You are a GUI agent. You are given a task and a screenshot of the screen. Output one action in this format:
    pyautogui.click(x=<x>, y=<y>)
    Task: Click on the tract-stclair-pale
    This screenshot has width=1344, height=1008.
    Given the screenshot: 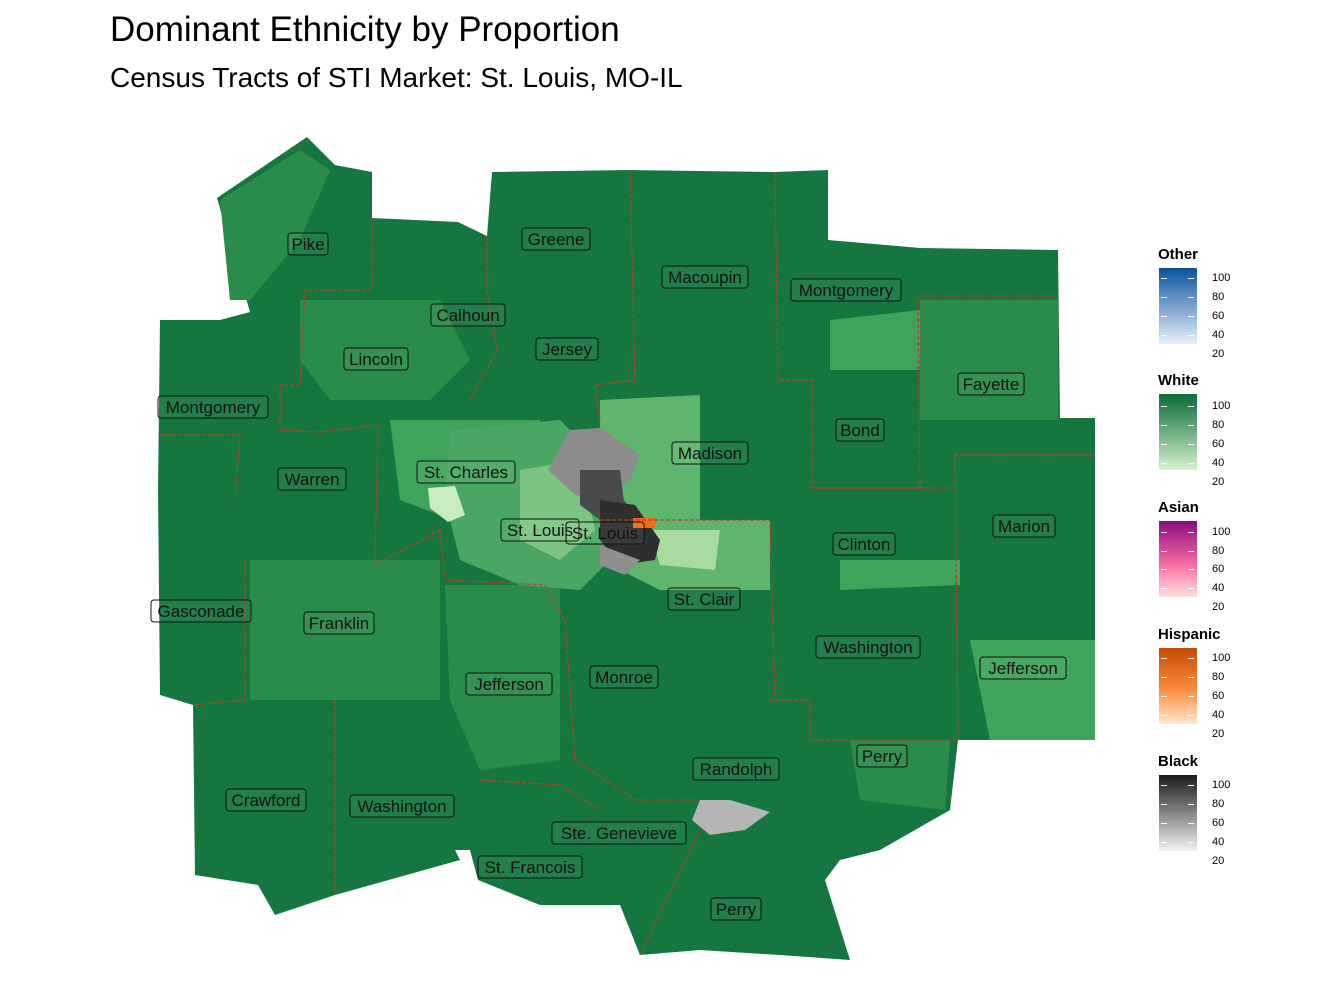 What is the action you would take?
    pyautogui.click(x=685, y=550)
    